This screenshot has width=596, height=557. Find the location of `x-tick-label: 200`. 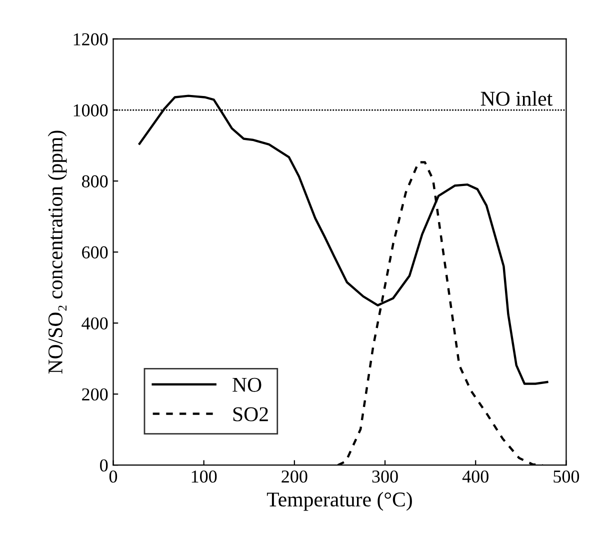

x-tick-label: 200 is located at coordinates (295, 476).